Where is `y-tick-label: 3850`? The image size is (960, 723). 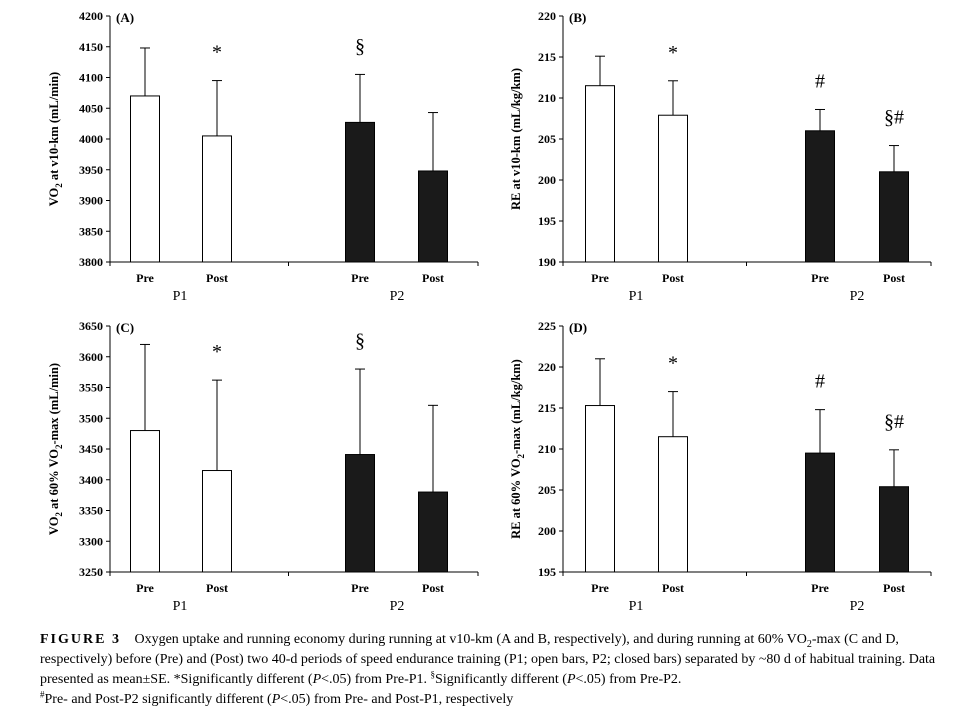 y-tick-label: 3850 is located at coordinates (91, 231).